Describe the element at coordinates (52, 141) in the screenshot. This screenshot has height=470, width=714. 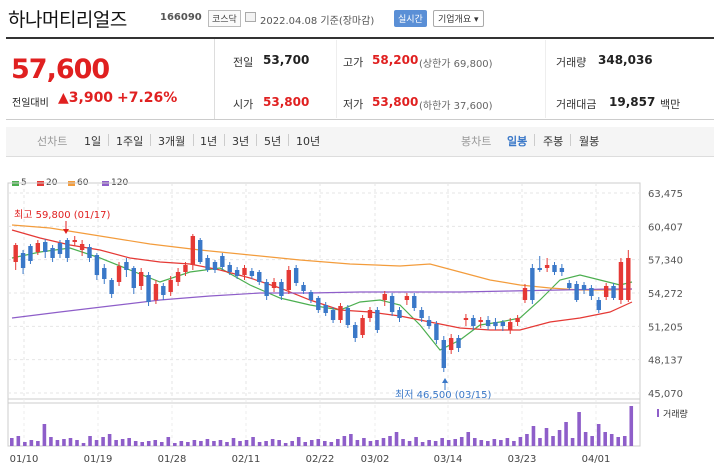
I see `line-chart-label: 선차트` at that location.